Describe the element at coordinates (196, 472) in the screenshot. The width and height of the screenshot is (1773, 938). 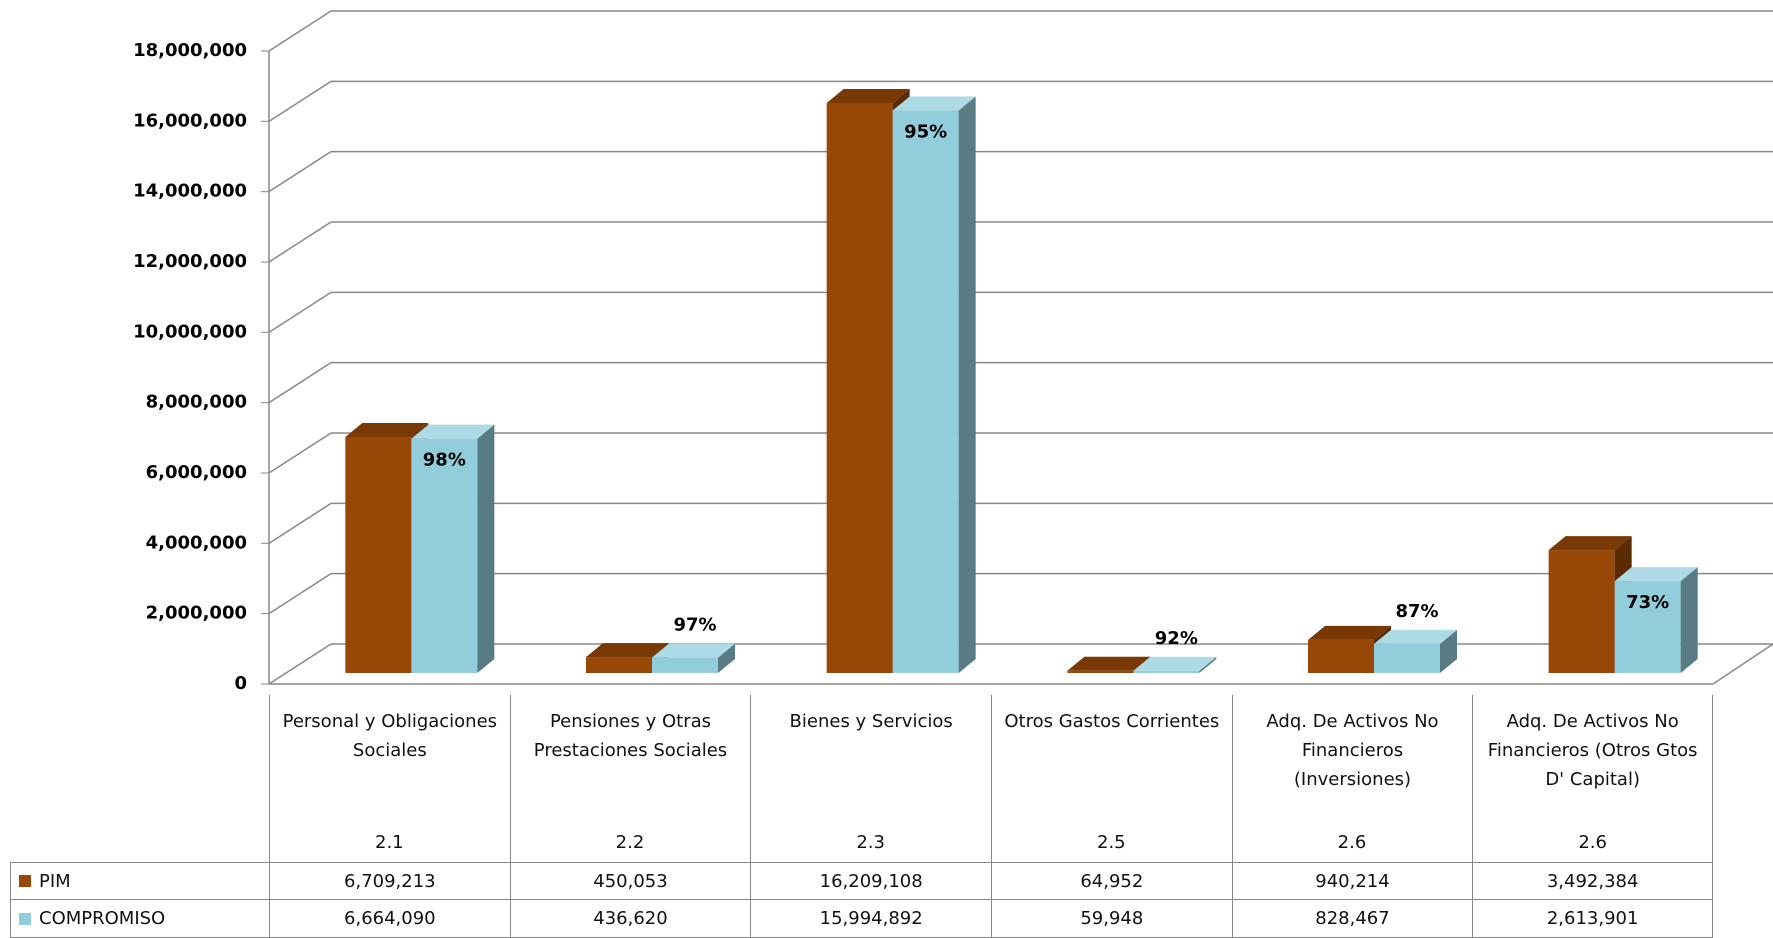
I see `y-tick-label: 6,000,000` at that location.